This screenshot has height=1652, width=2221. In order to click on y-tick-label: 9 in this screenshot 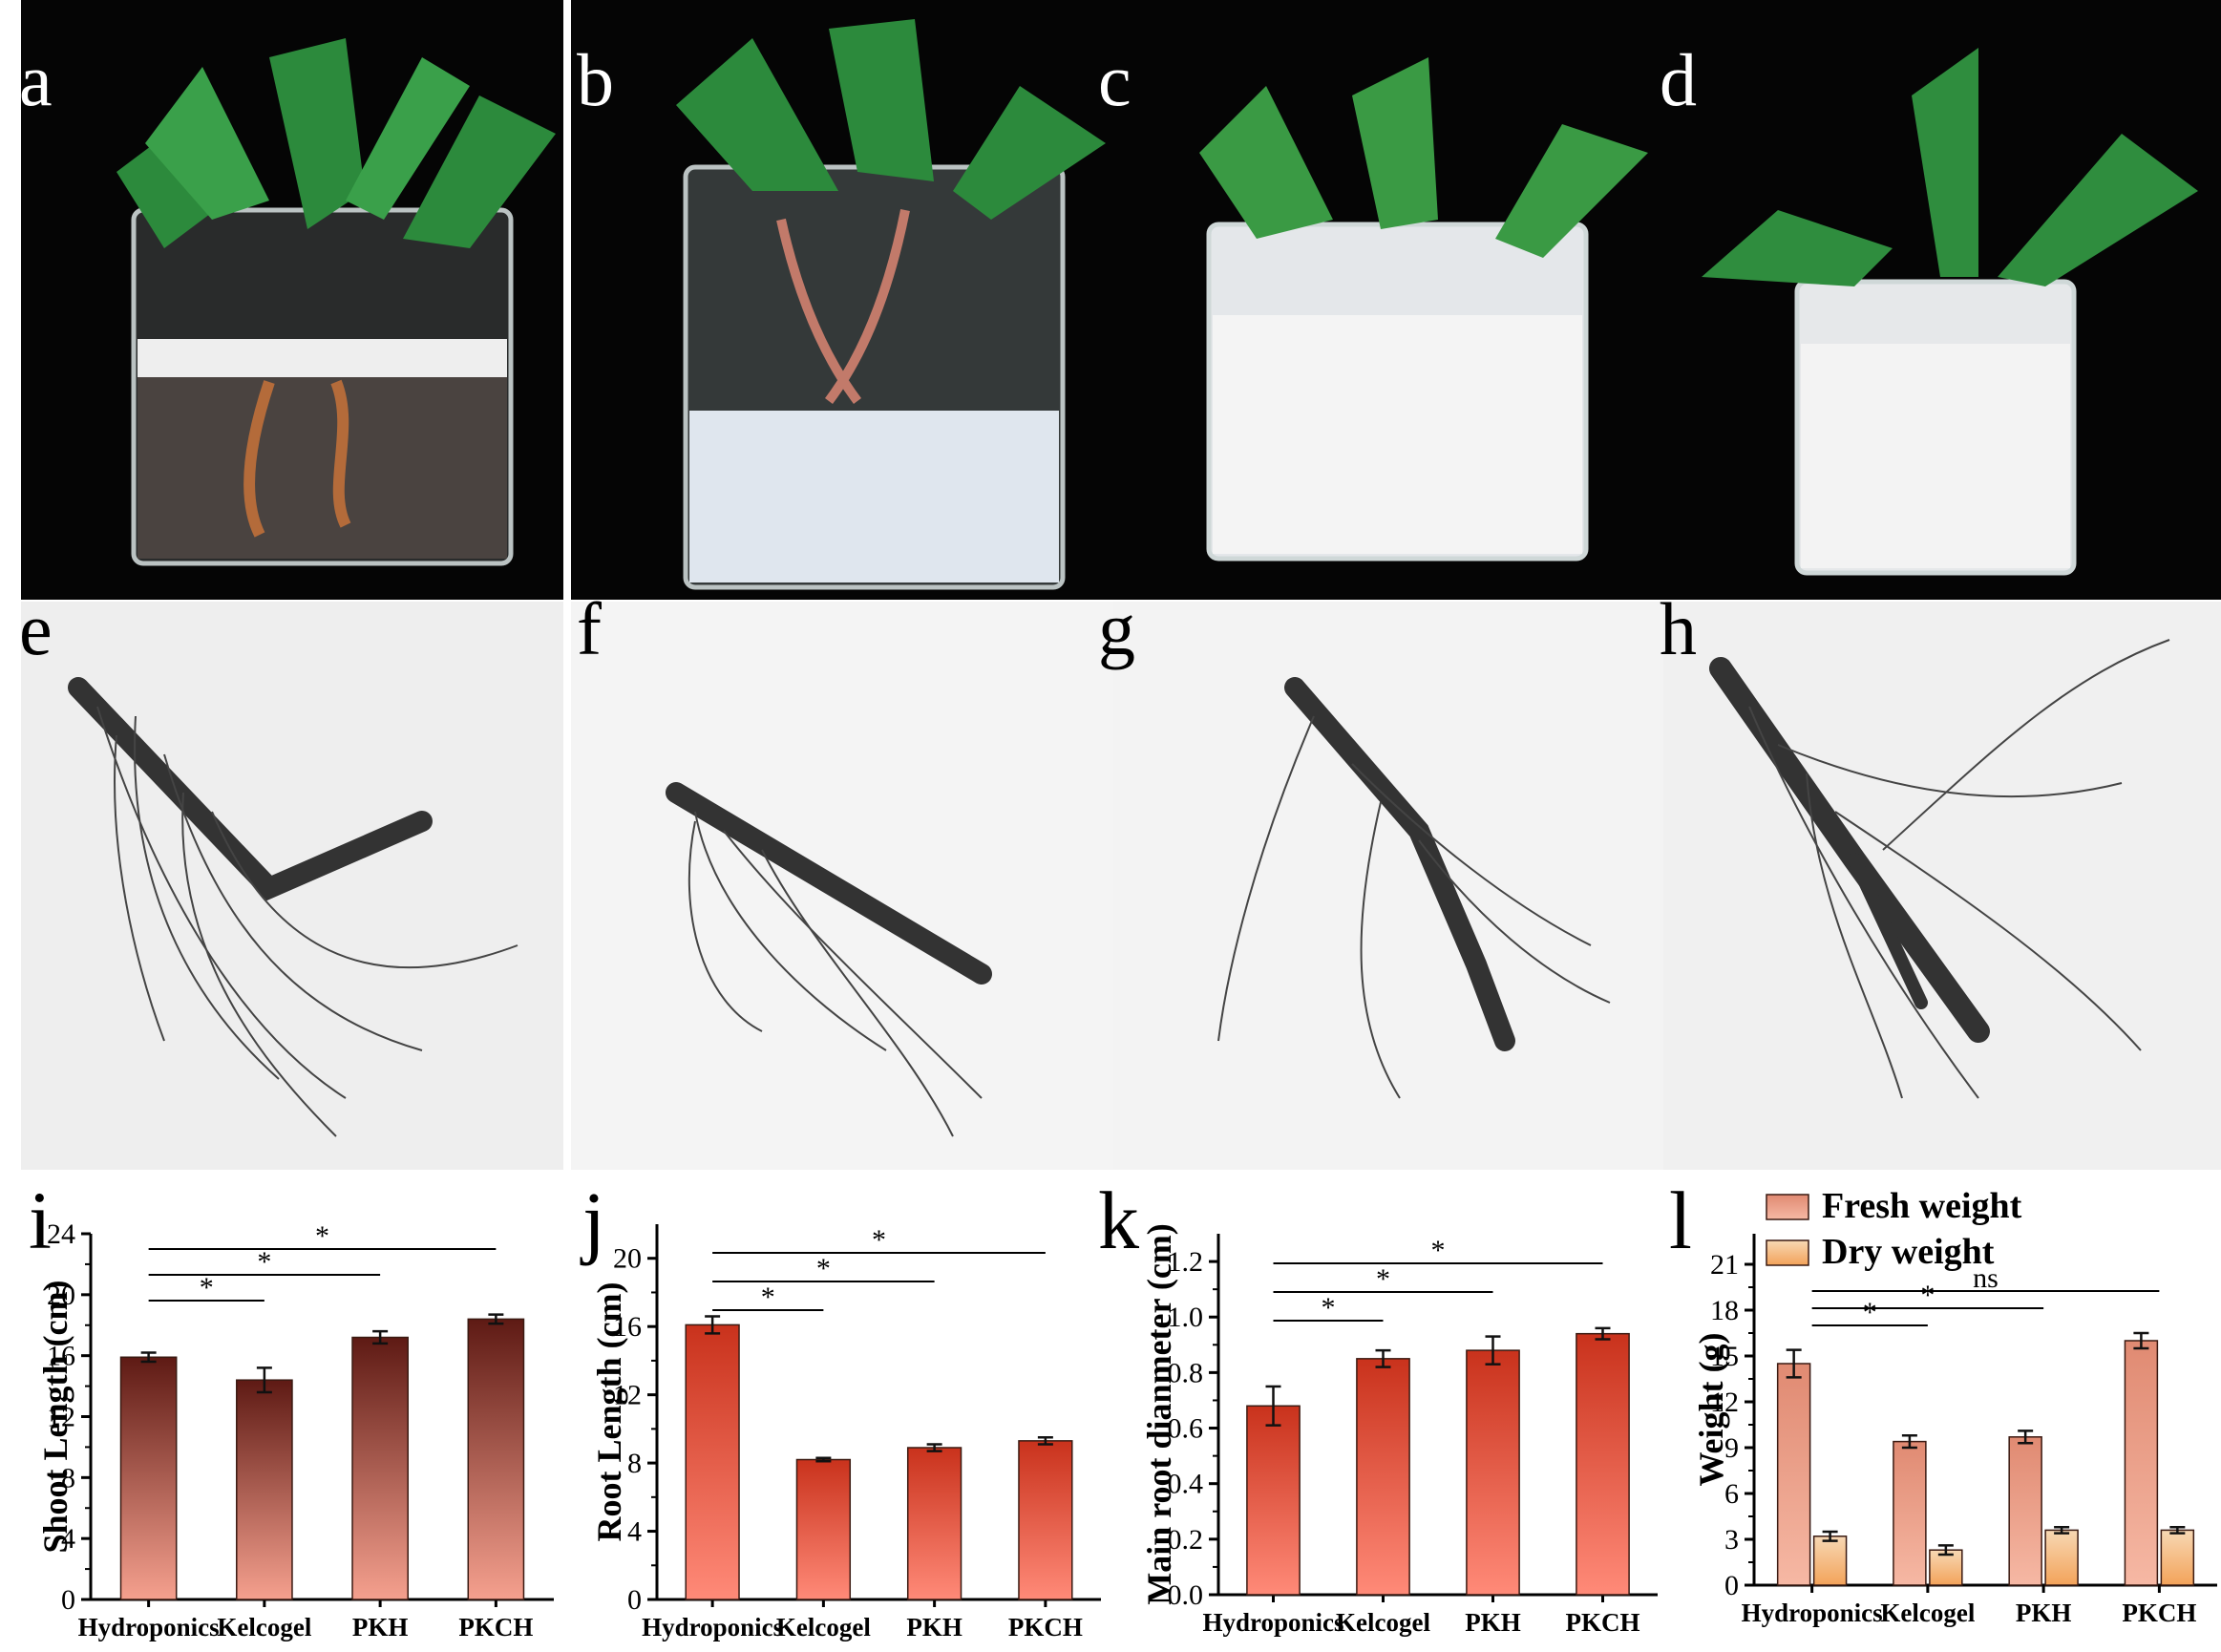, I will do `click(1731, 1448)`.